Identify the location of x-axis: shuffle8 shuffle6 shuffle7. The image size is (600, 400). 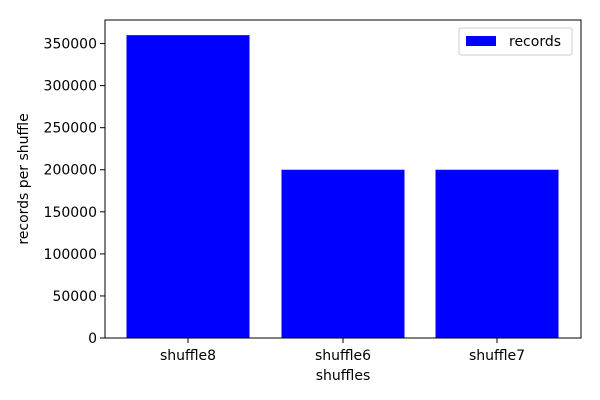
(342, 351).